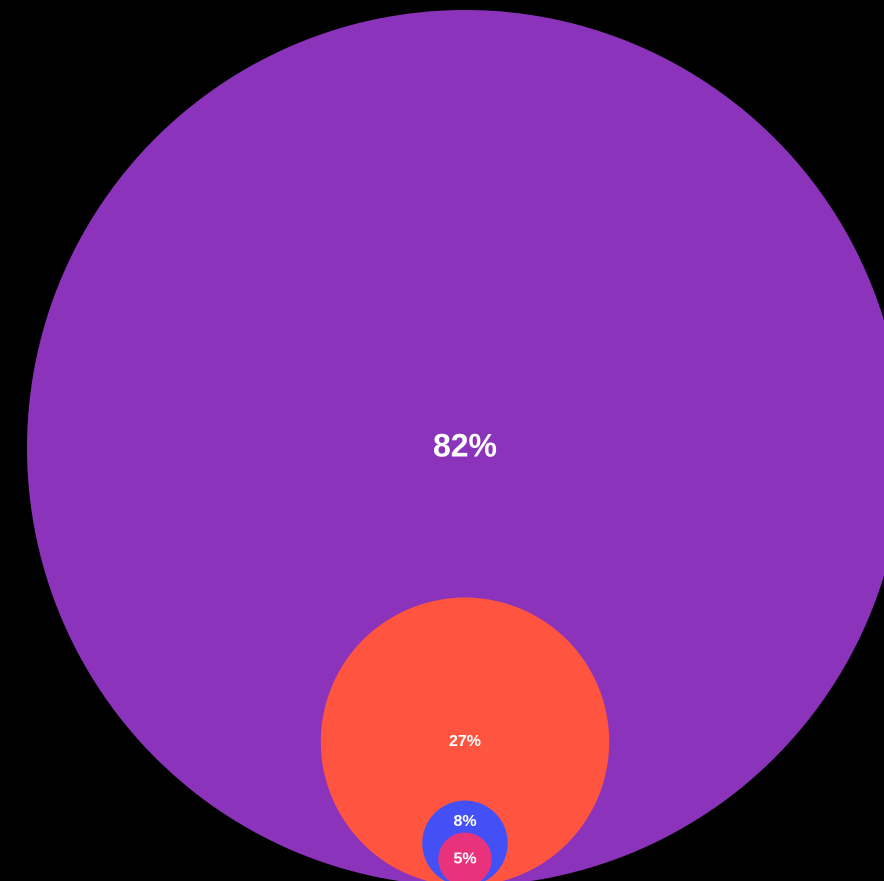  What do you see at coordinates (465, 741) in the screenshot?
I see `value-label: 27%` at bounding box center [465, 741].